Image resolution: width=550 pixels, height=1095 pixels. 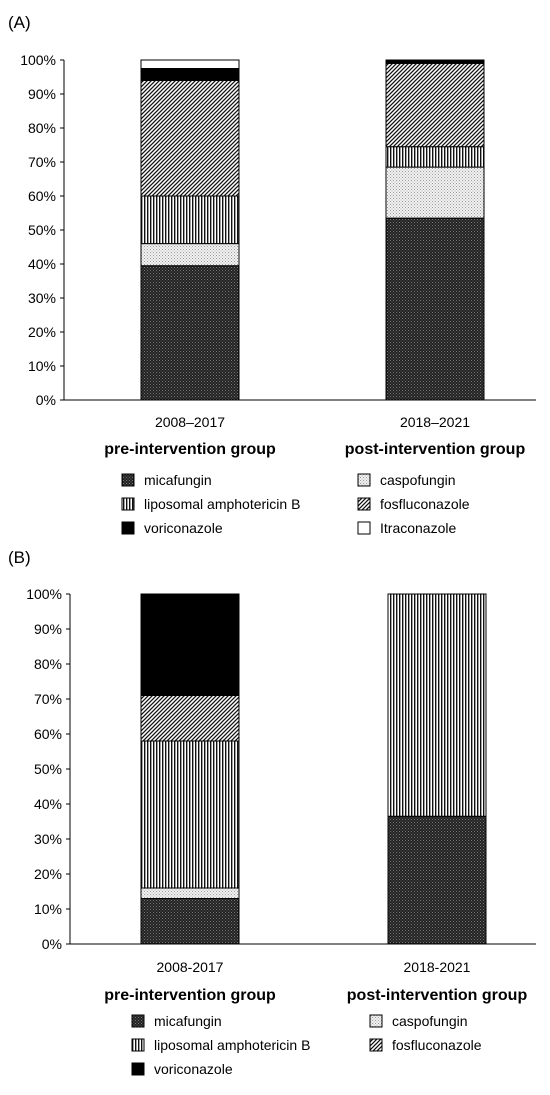 I want to click on category-period-label: 2008‒2017, so click(x=190, y=422).